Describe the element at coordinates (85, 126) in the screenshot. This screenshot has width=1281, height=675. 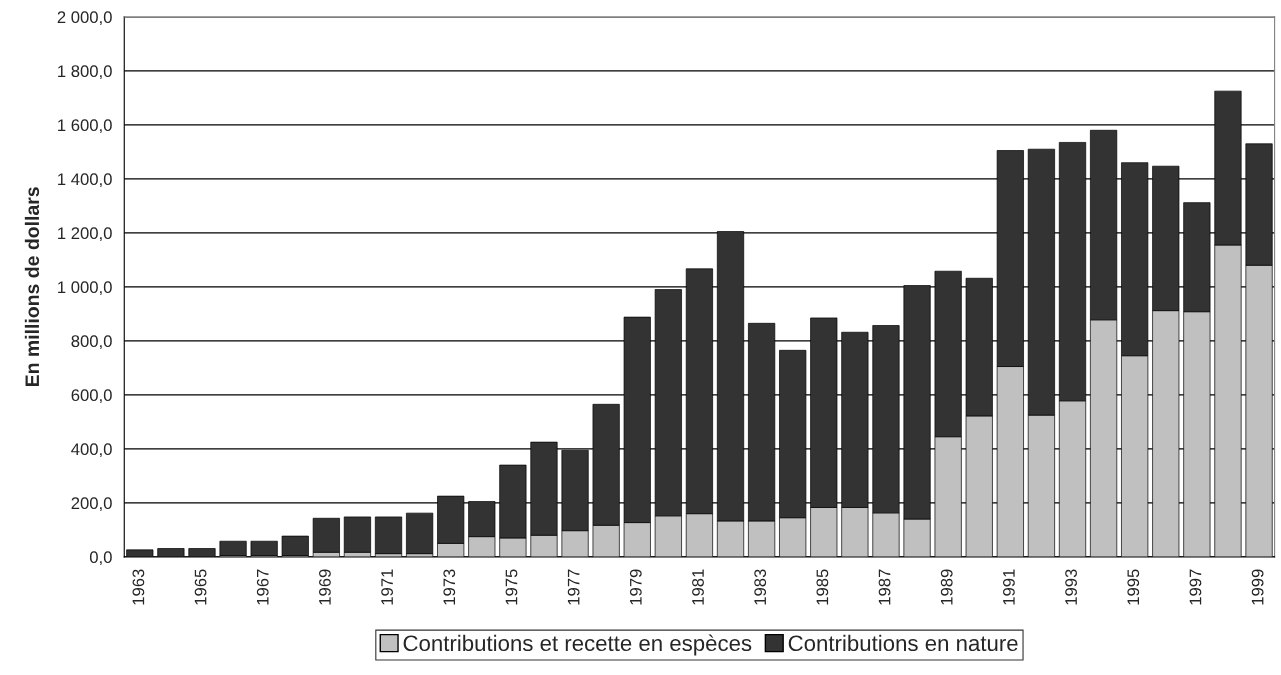
I see `y-tick-label: 1 600,0` at that location.